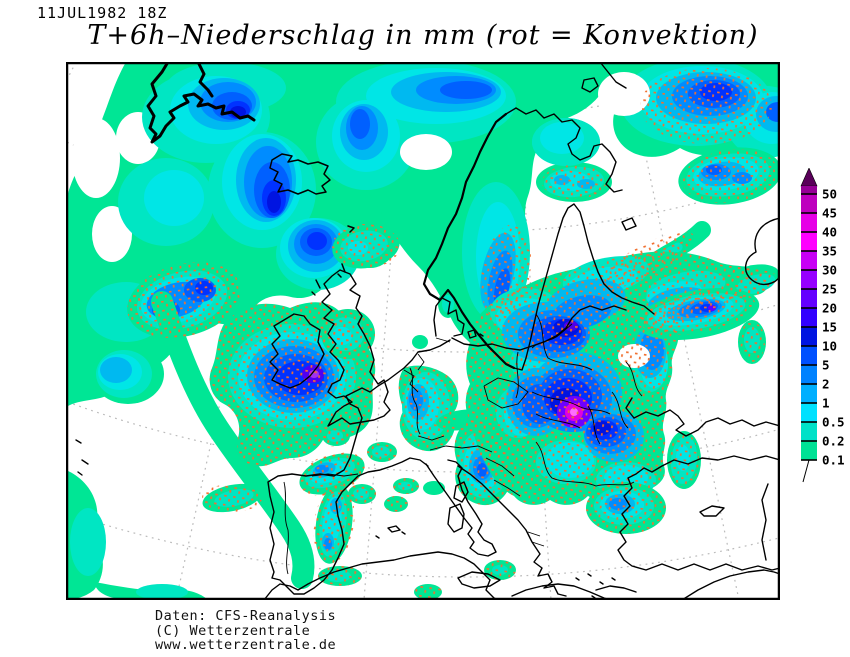  What do you see at coordinates (829, 251) in the screenshot?
I see `scale-tick-label: 35` at bounding box center [829, 251].